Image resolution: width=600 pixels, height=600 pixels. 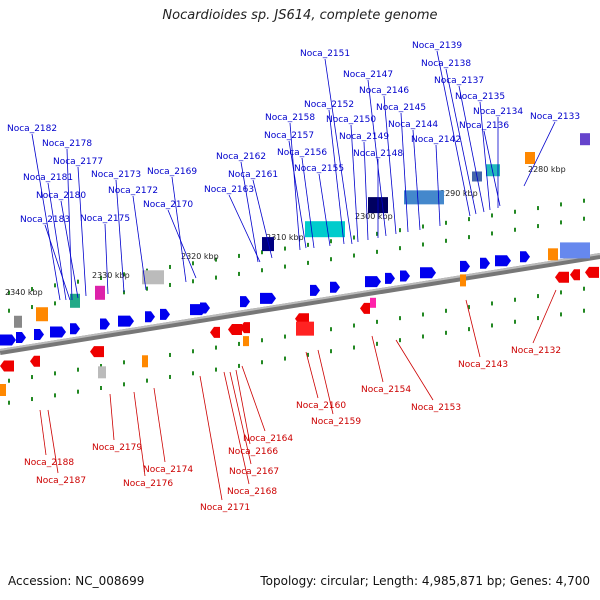 I want to click on plus-gene-label: Noca_2151, so click(x=325, y=54).